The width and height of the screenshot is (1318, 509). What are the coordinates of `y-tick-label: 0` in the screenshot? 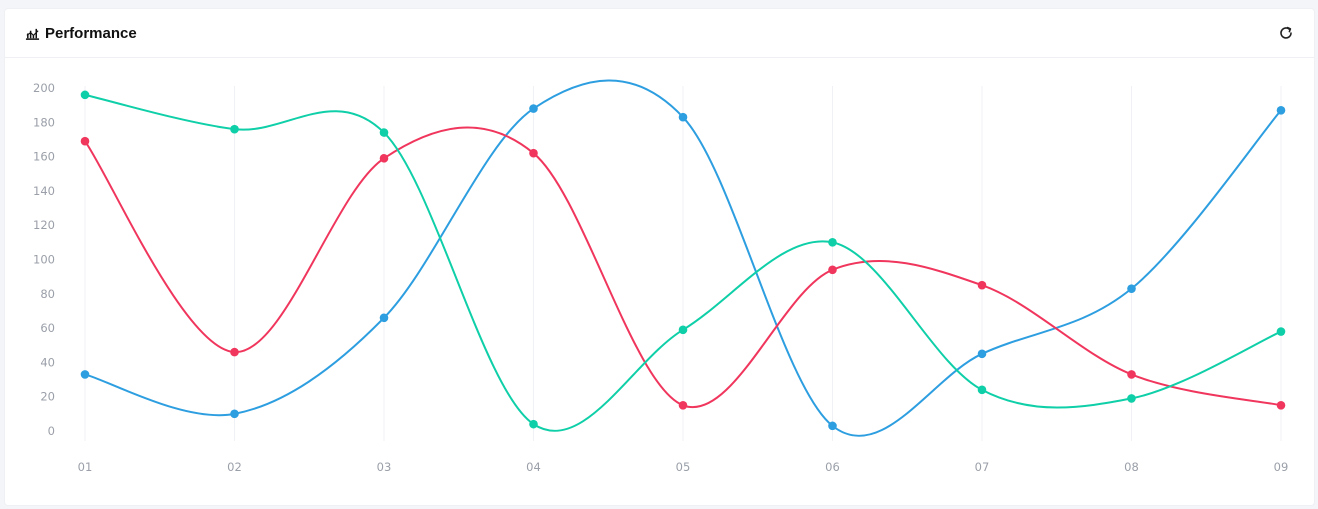 It's located at (51, 431).